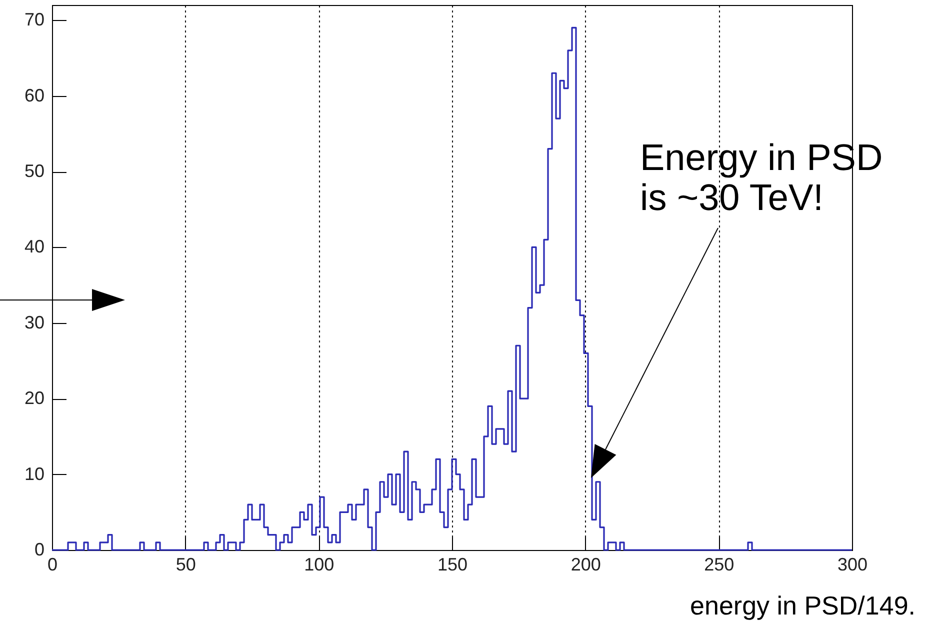 The width and height of the screenshot is (940, 624). I want to click on x-tick-label: 200, so click(585, 564).